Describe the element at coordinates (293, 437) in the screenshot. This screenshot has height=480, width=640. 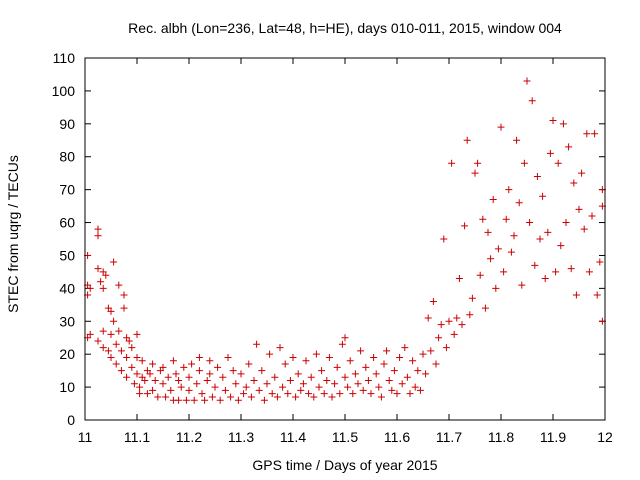
I see `x-tick-label: 11.4` at that location.